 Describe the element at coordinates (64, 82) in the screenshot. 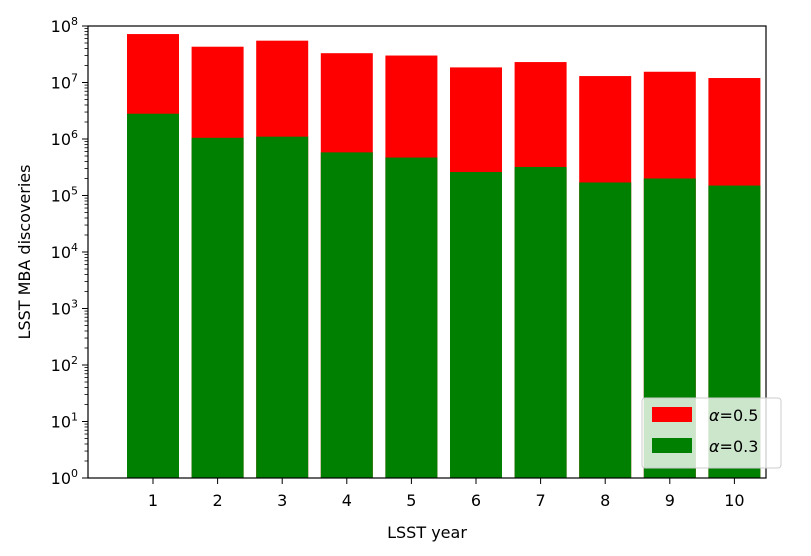

I see `y-tick-label: 10⁷` at that location.